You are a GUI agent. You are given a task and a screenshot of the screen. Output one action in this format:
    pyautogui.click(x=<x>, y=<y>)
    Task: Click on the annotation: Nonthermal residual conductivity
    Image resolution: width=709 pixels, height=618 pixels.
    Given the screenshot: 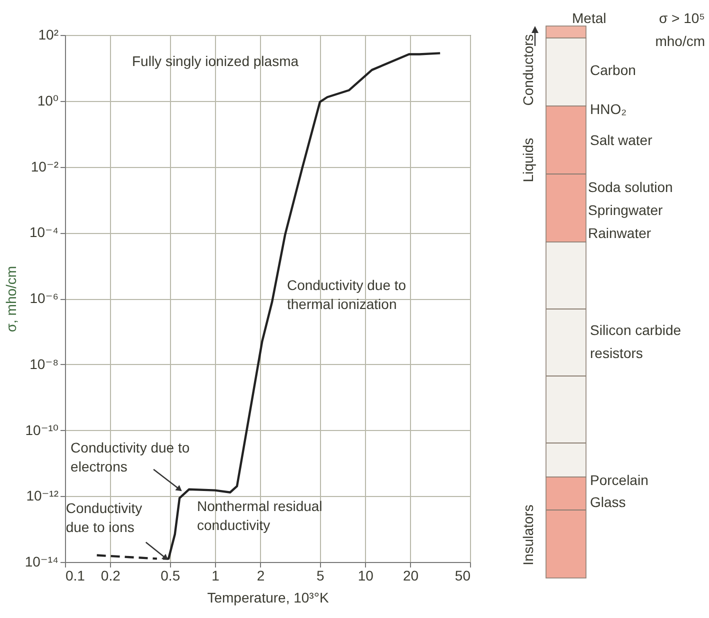 What is the action you would take?
    pyautogui.click(x=259, y=515)
    